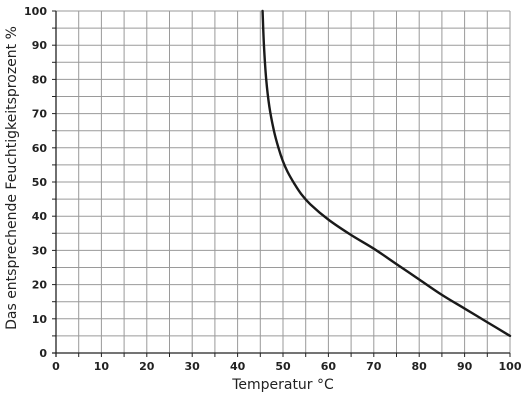 Image resolution: width=521 pixels, height=404 pixels. Describe the element at coordinates (40, 250) in the screenshot. I see `y-tick-label: 30` at that location.